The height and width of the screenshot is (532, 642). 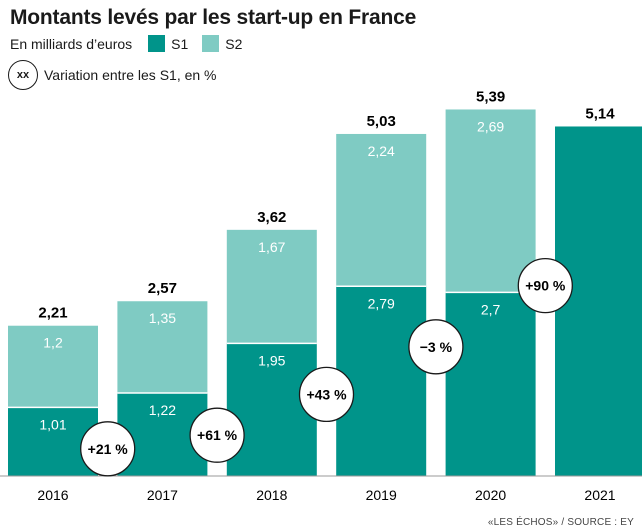 I want to click on variation-label-0: +21 %, so click(x=108, y=449).